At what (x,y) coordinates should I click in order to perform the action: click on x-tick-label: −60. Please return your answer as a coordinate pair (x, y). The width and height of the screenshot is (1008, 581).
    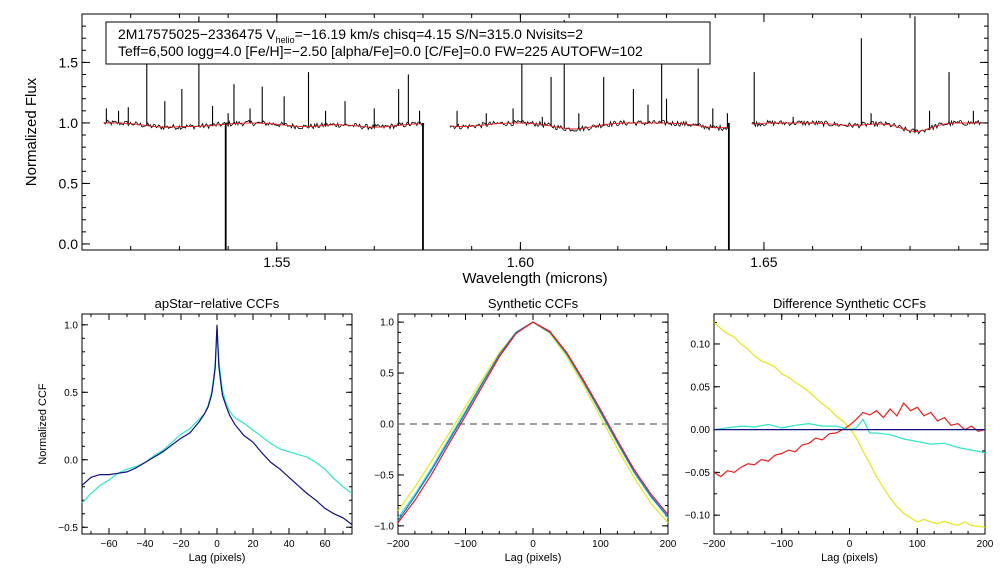
    Looking at the image, I should click on (109, 544).